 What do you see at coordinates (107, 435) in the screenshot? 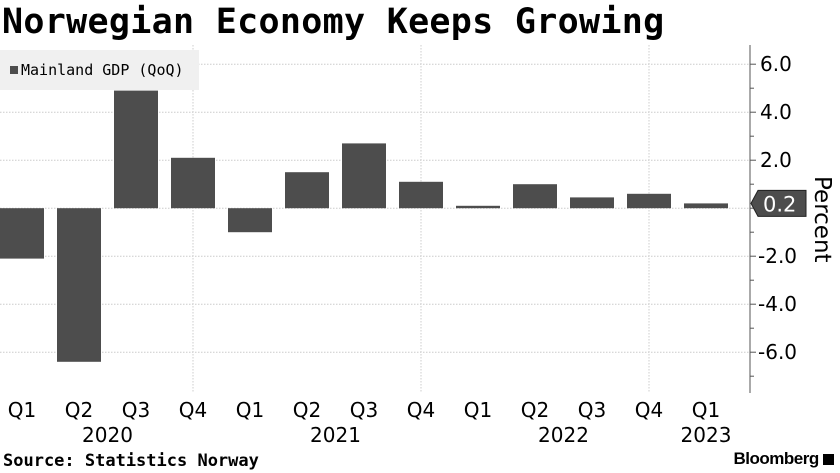
I see `x-year-label: 2020` at bounding box center [107, 435].